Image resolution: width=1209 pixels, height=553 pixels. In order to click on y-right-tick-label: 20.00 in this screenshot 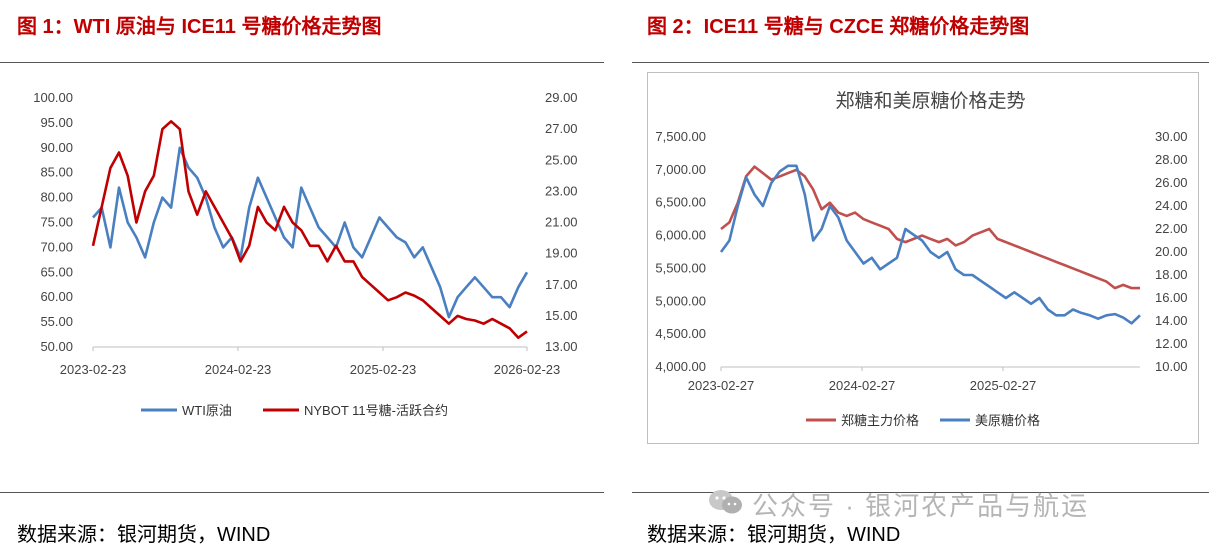, I will do `click(1171, 251)`.